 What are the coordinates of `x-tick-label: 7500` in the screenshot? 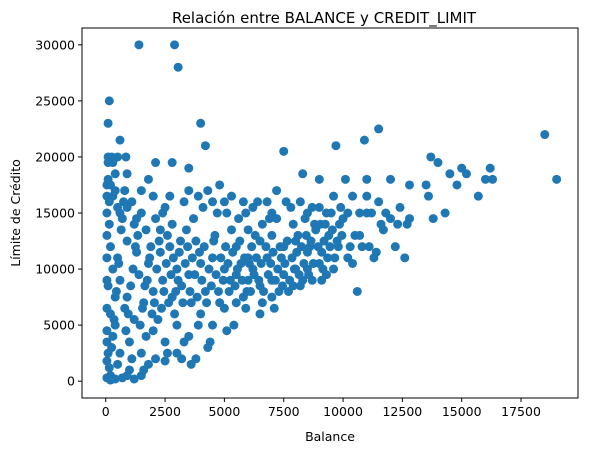 It's located at (284, 411).